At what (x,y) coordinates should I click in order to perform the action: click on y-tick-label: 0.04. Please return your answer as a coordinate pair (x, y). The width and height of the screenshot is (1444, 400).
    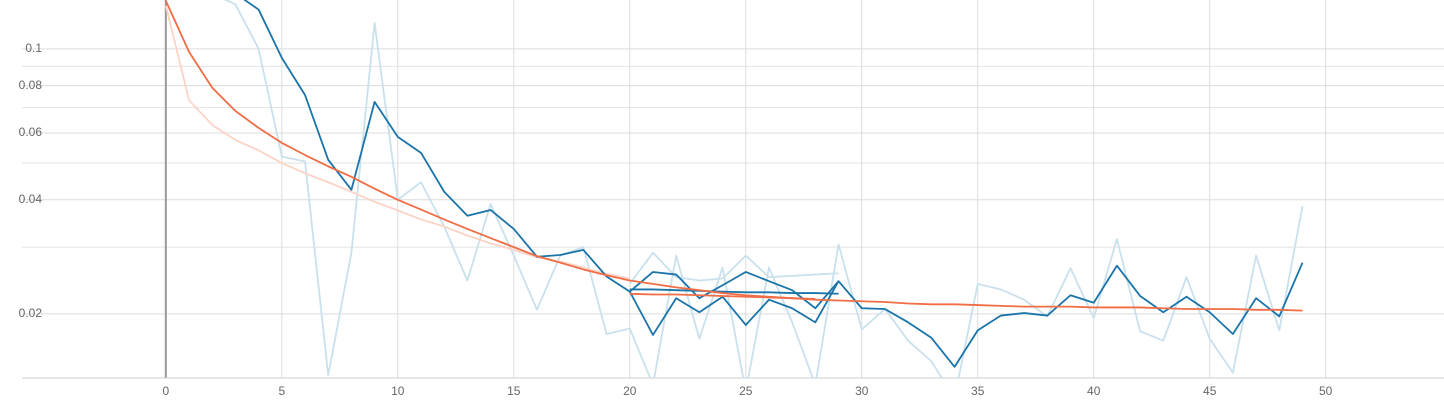
    Looking at the image, I should click on (31, 199).